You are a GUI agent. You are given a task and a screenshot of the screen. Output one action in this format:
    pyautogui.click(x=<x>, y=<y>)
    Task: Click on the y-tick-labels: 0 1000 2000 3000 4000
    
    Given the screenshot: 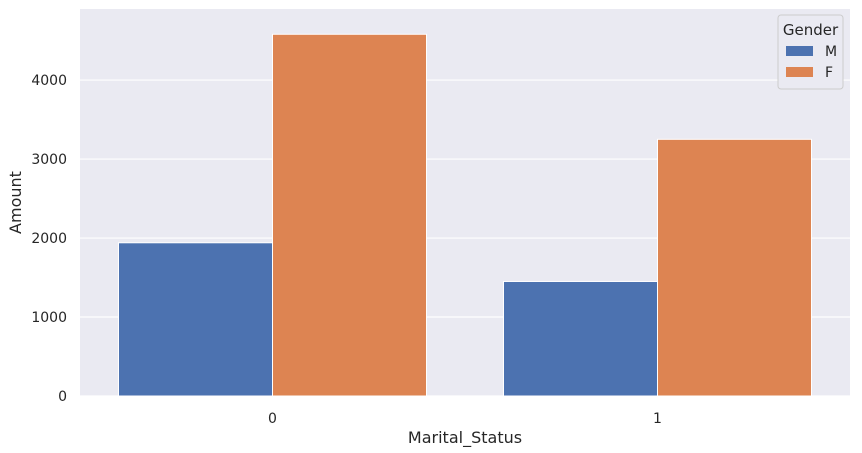 What is the action you would take?
    pyautogui.click(x=49, y=239)
    